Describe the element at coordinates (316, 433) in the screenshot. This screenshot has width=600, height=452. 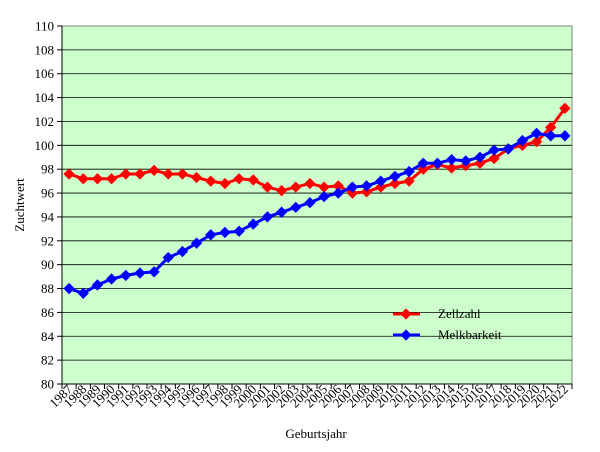
I see `x-axis-title: Geburtsjahr` at that location.